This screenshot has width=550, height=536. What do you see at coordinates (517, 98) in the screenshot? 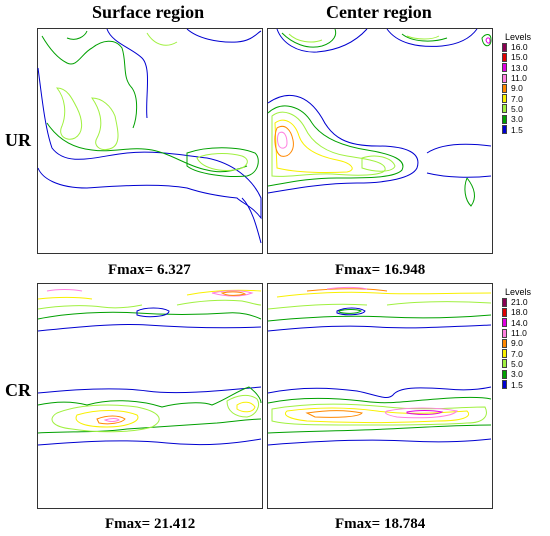
I see `legend-value: 7.0` at bounding box center [517, 98].